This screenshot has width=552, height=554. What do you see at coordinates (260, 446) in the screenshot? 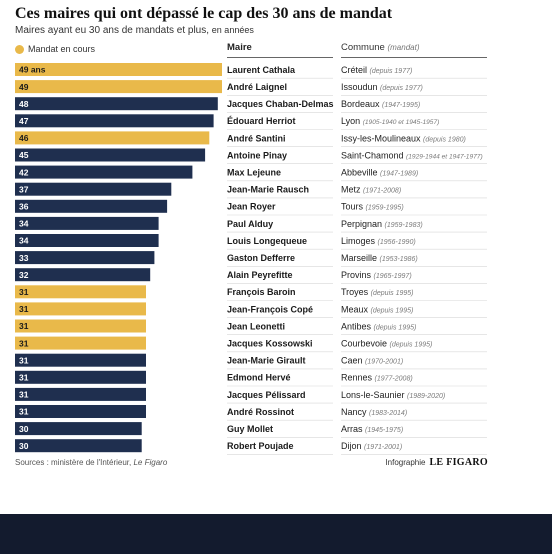
I see `maire-name: Robert Poujade` at bounding box center [260, 446].